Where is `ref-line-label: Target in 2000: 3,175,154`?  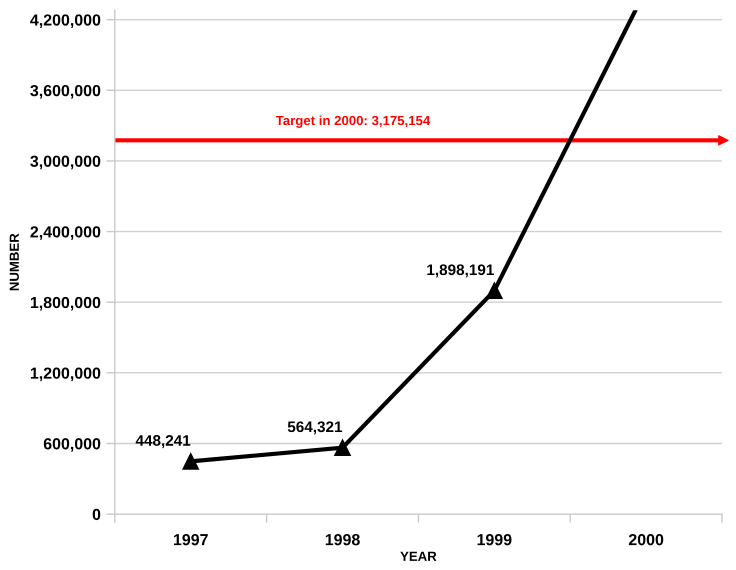 ref-line-label: Target in 2000: 3,175,154 is located at coordinates (353, 121).